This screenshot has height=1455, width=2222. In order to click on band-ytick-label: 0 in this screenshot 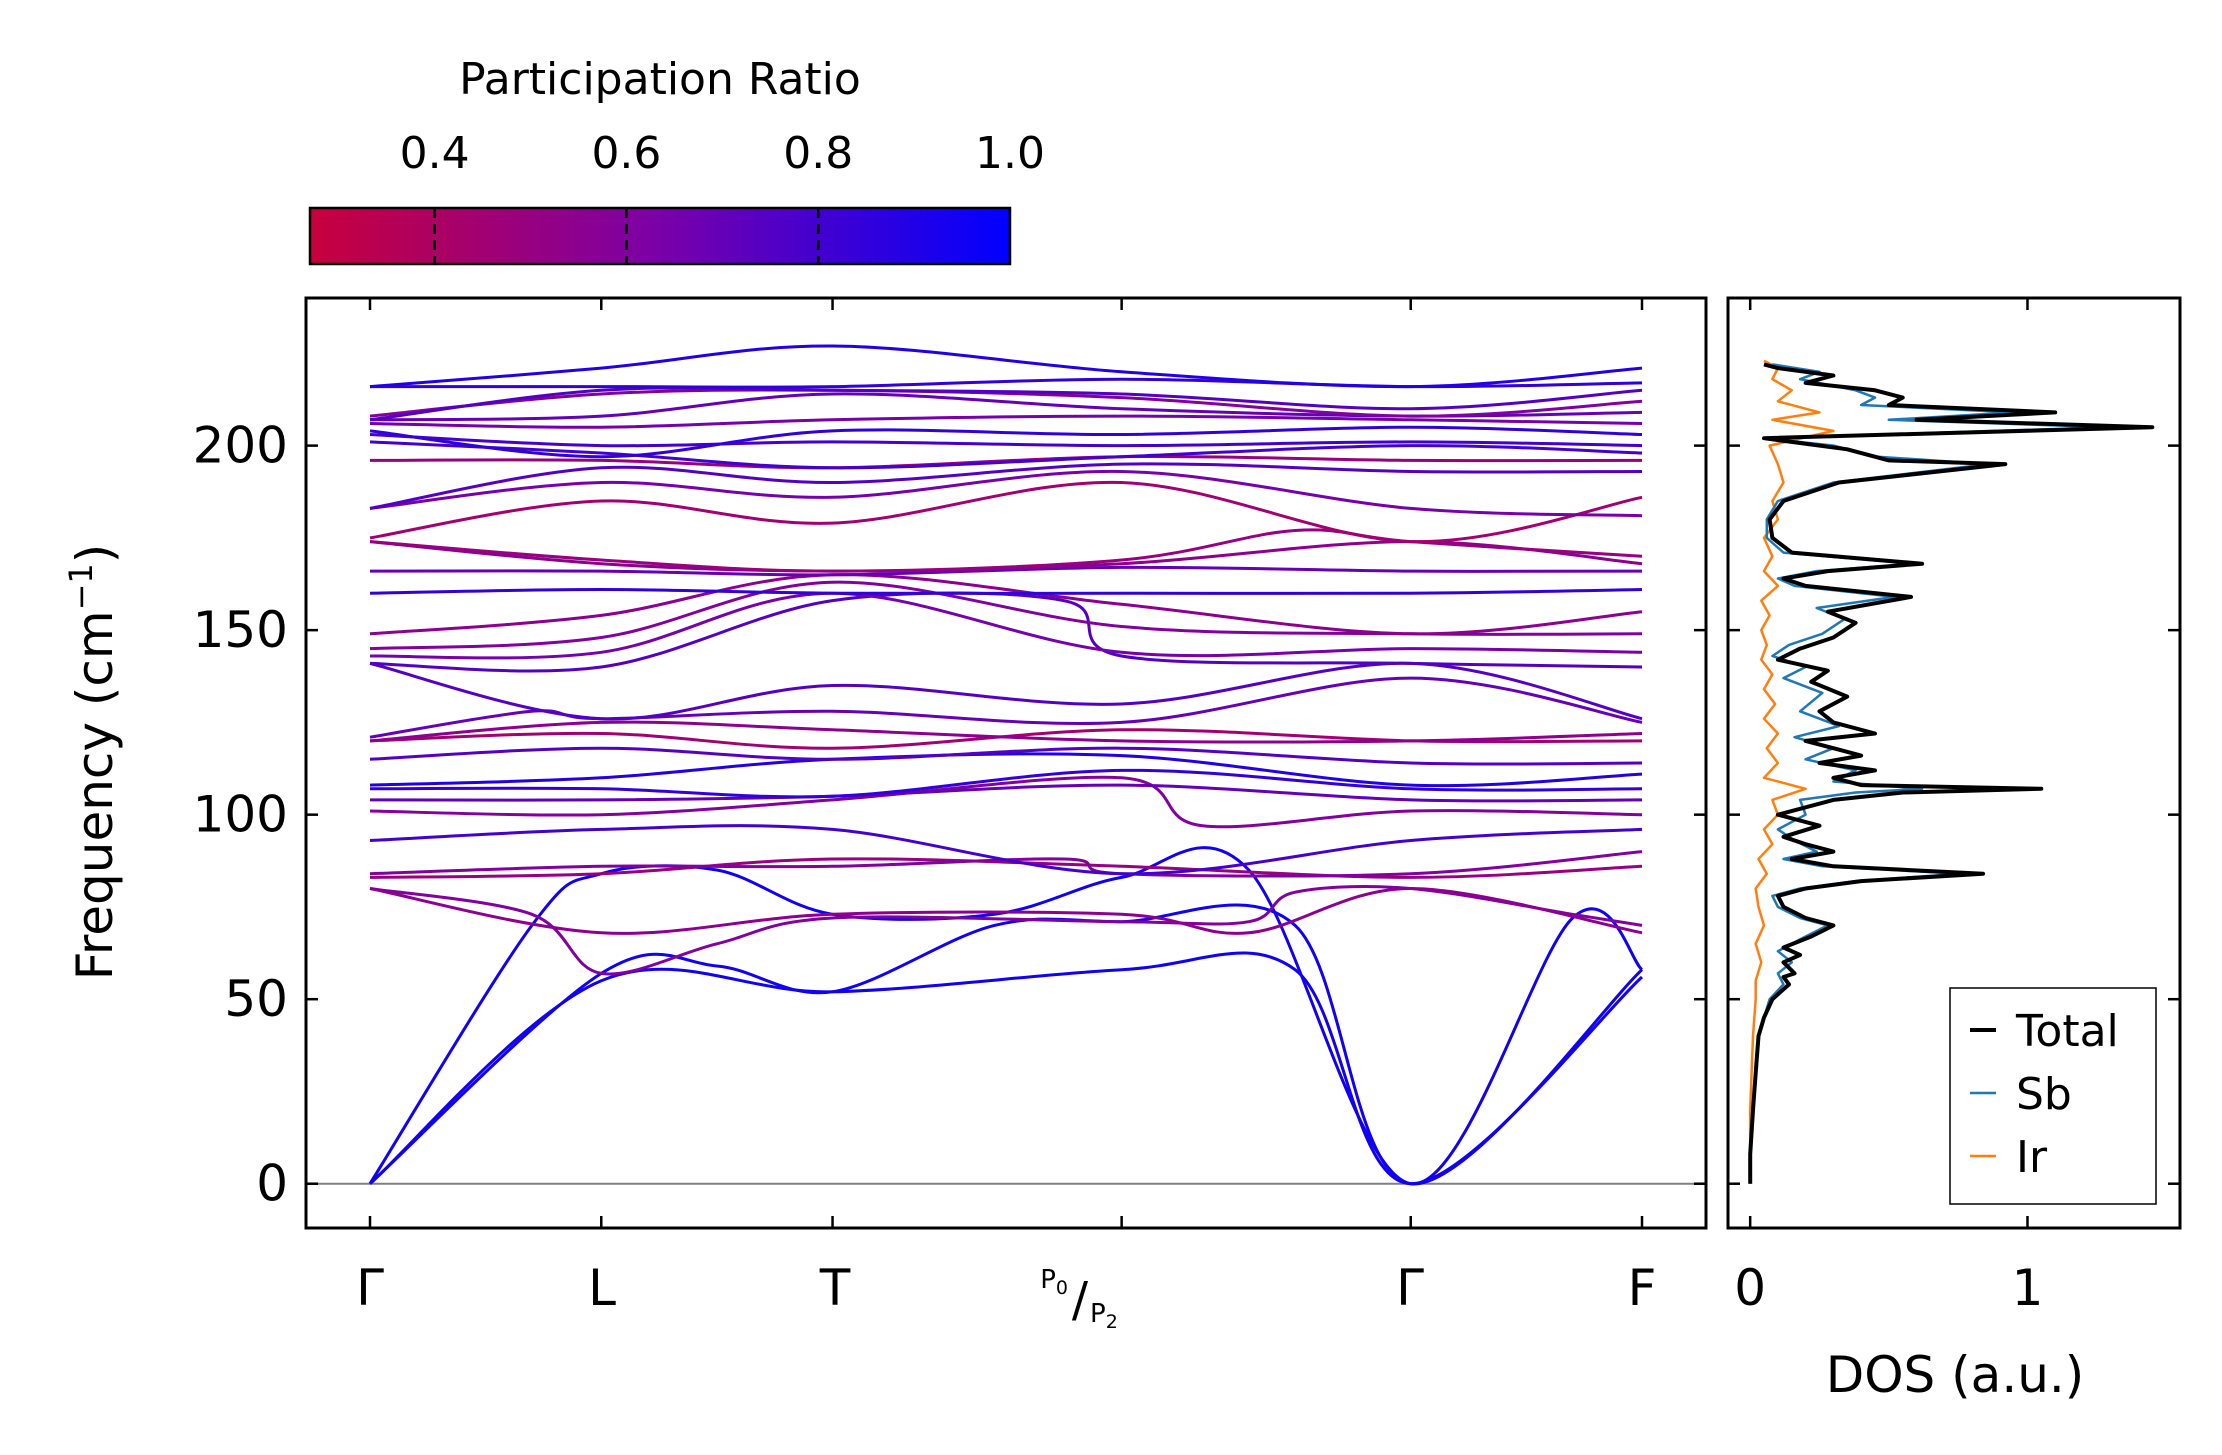, I will do `click(272, 1184)`.